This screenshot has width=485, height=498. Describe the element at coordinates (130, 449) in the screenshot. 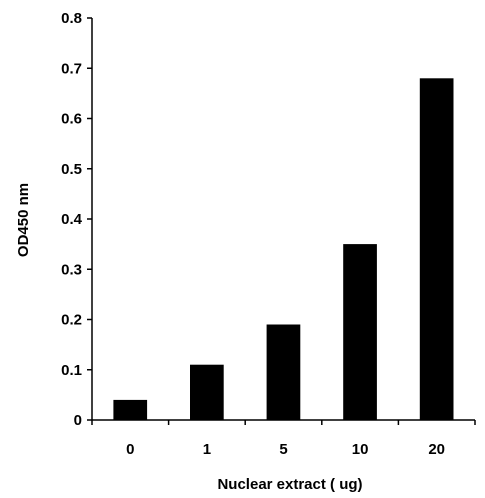

I see `x-tick-label: 0` at that location.